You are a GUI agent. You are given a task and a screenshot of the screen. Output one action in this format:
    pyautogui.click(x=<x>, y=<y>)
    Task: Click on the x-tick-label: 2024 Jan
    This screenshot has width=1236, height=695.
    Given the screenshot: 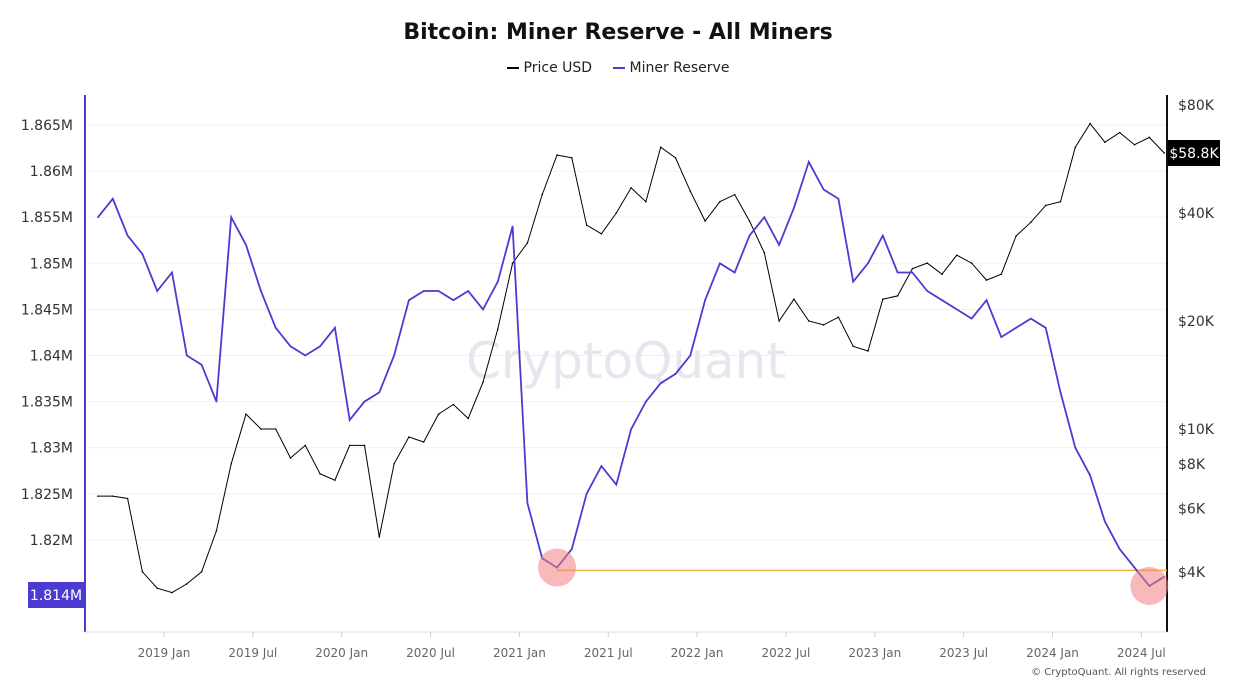 What is the action you would take?
    pyautogui.click(x=1052, y=653)
    